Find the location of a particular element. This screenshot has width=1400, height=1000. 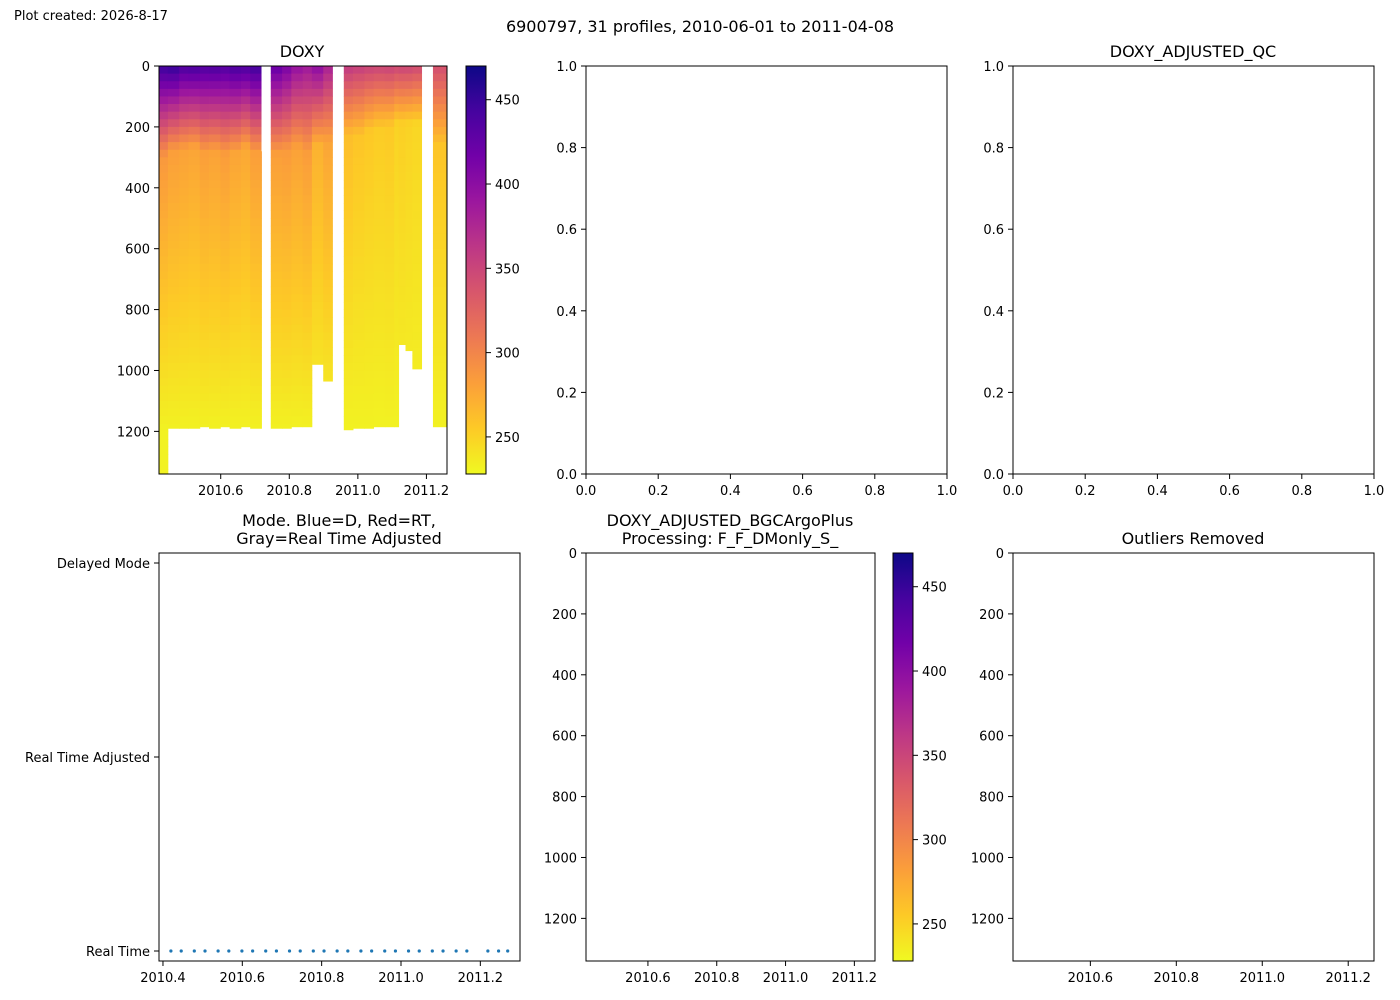

empty-ytick-label: 0.6 is located at coordinates (566, 230).